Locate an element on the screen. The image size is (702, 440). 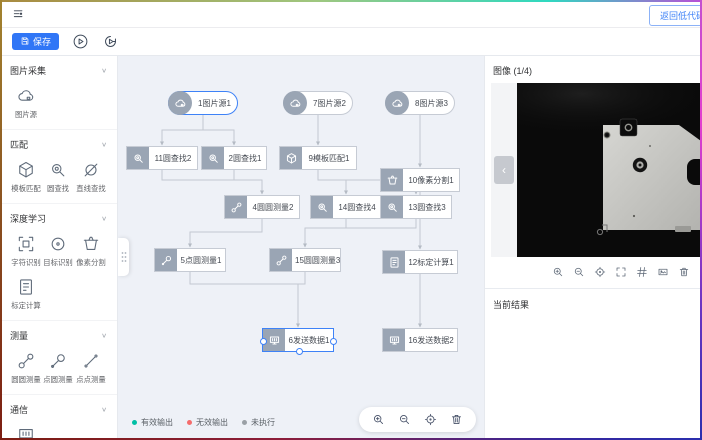
sidebar-tool-label: 图片源 is located at coordinates (26, 114).